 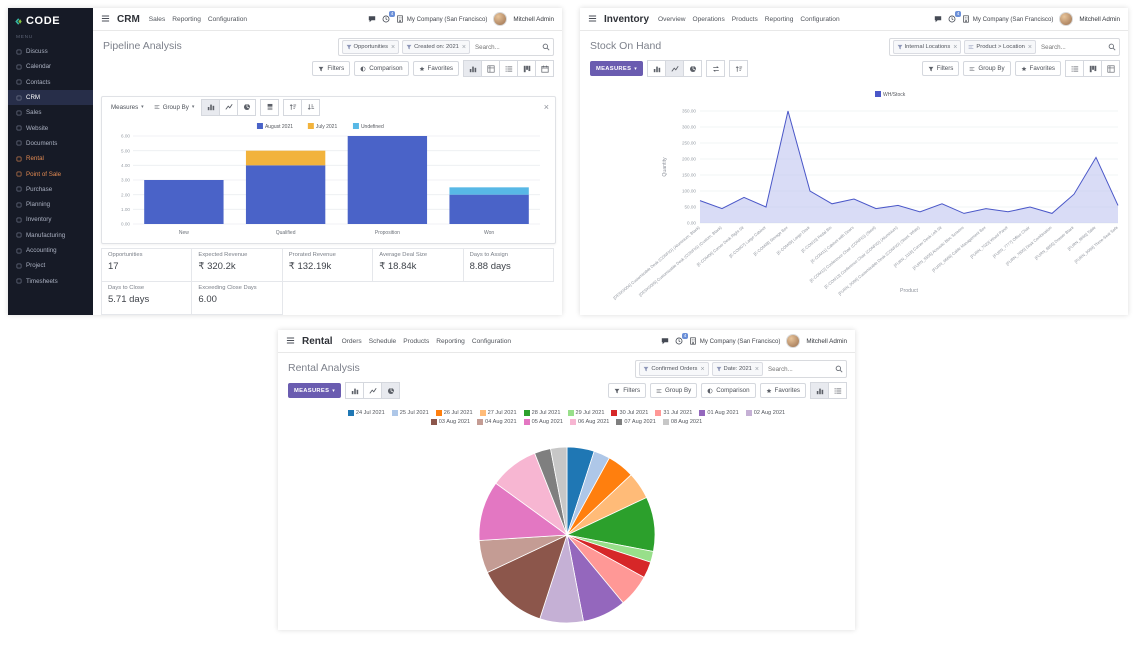 I want to click on sidebar-item-sales: Sales, so click(x=50, y=112).